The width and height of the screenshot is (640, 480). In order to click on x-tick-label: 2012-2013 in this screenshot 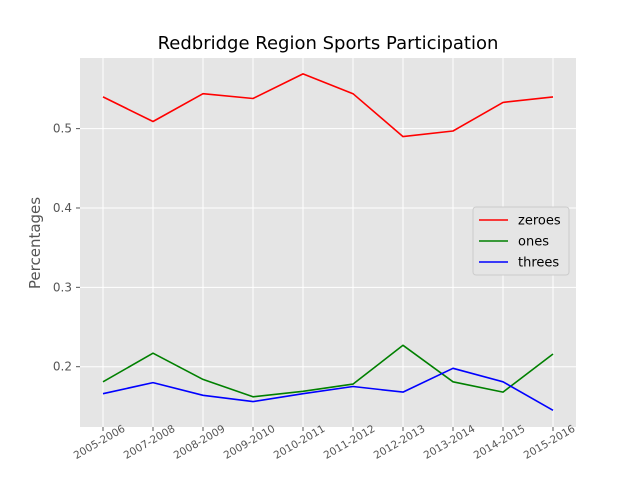, I will do `click(400, 442)`.